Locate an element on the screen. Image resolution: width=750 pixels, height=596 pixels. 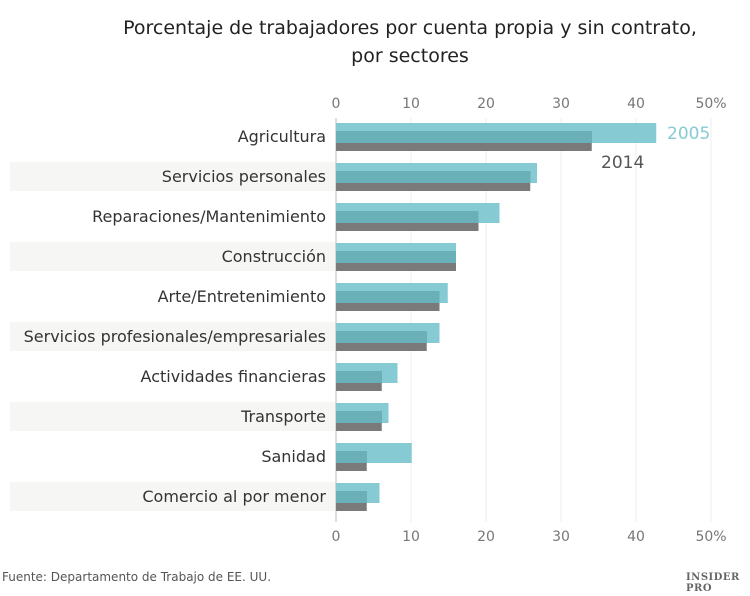
category-label: Servicios profesionales/empresariales is located at coordinates (175, 336).